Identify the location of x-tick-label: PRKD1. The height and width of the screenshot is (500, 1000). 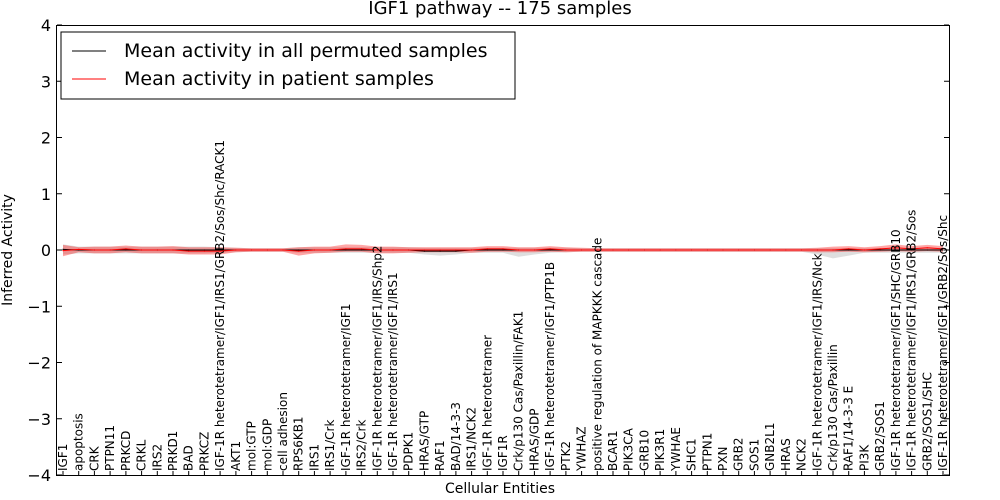
(173, 451).